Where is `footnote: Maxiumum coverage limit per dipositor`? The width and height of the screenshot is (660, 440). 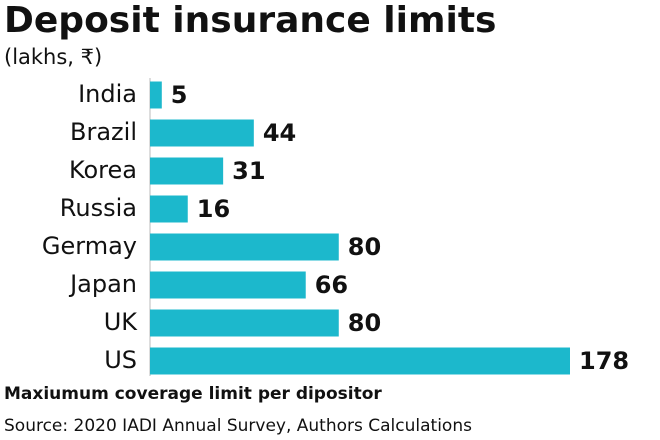
footnote: Maxiumum coverage limit per dipositor is located at coordinates (193, 394).